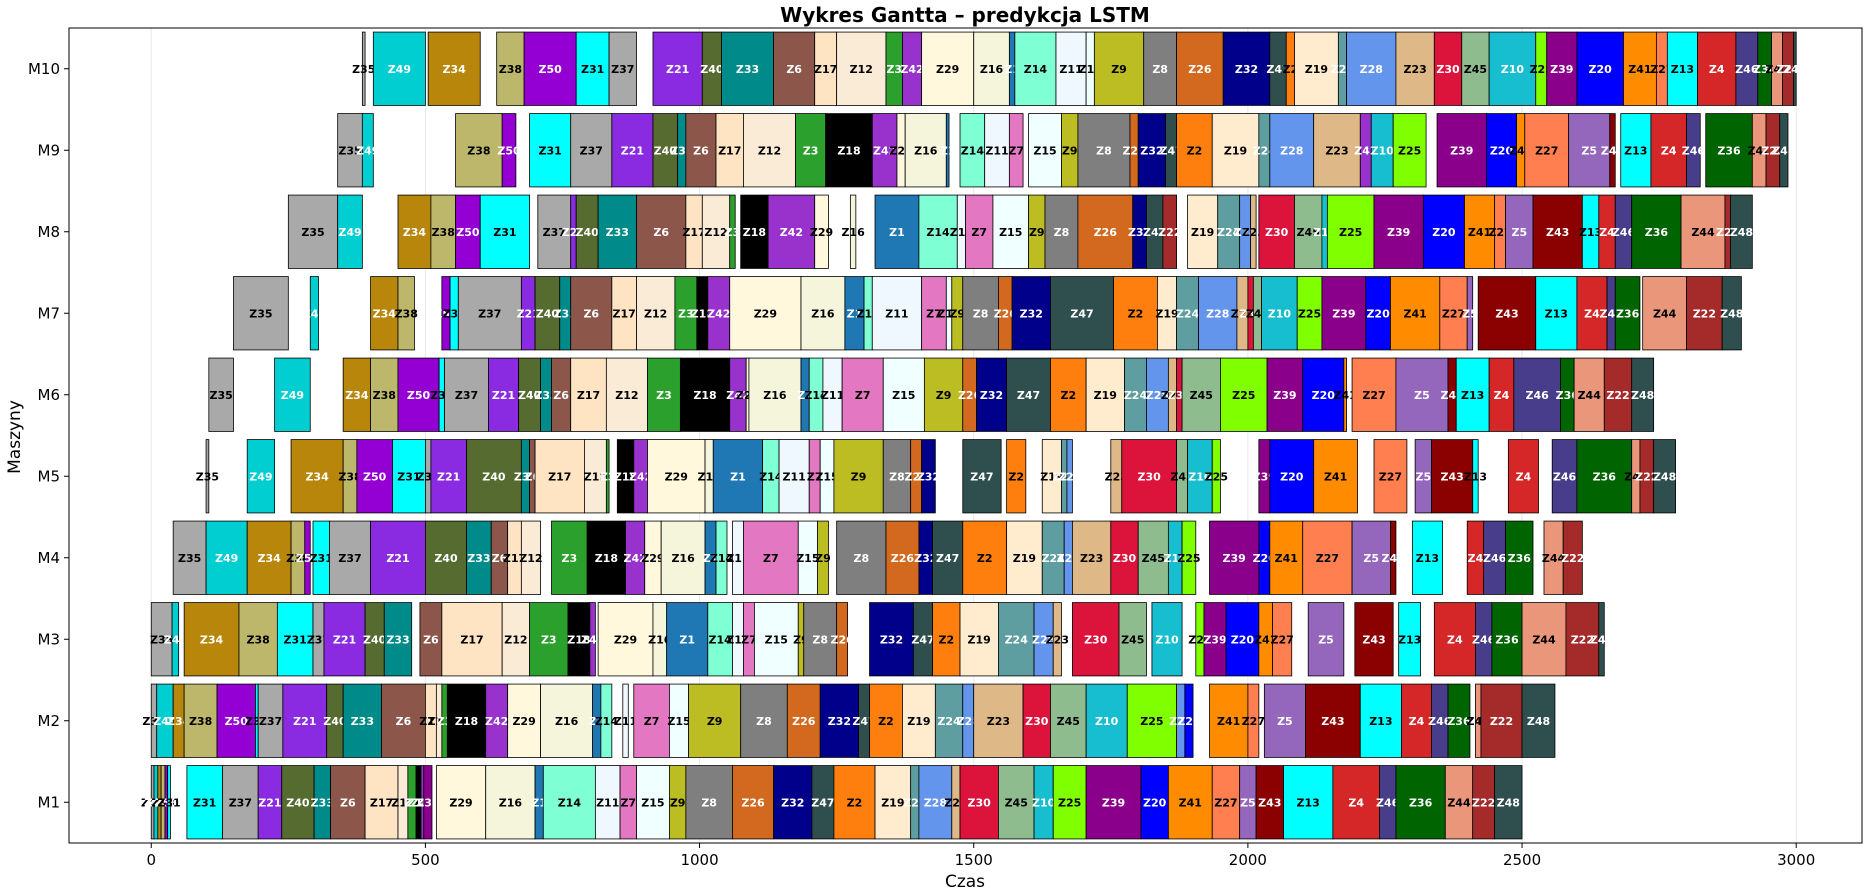 Image resolution: width=1871 pixels, height=895 pixels. Describe the element at coordinates (1765, 69) in the screenshot. I see `task-label-z36: Z36` at that location.